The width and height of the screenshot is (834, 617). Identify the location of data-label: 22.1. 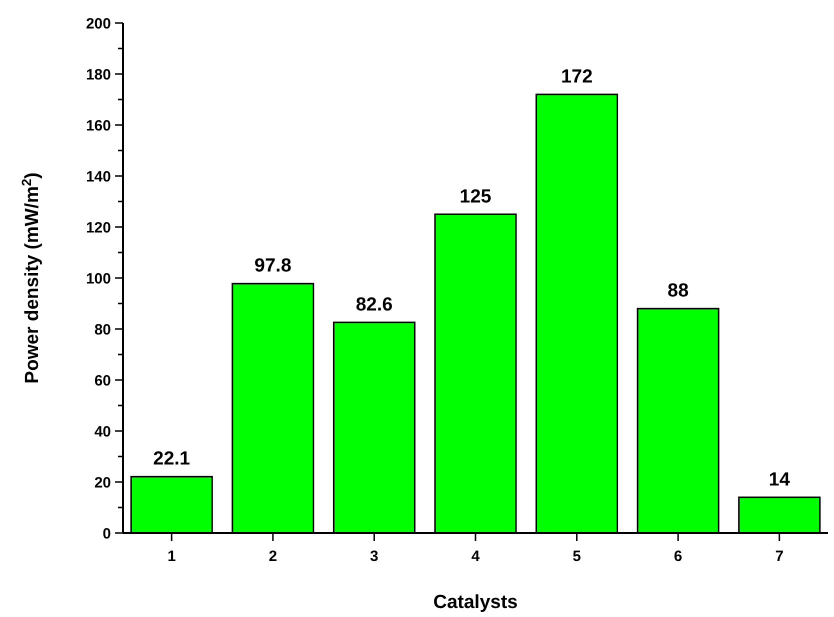
(172, 459).